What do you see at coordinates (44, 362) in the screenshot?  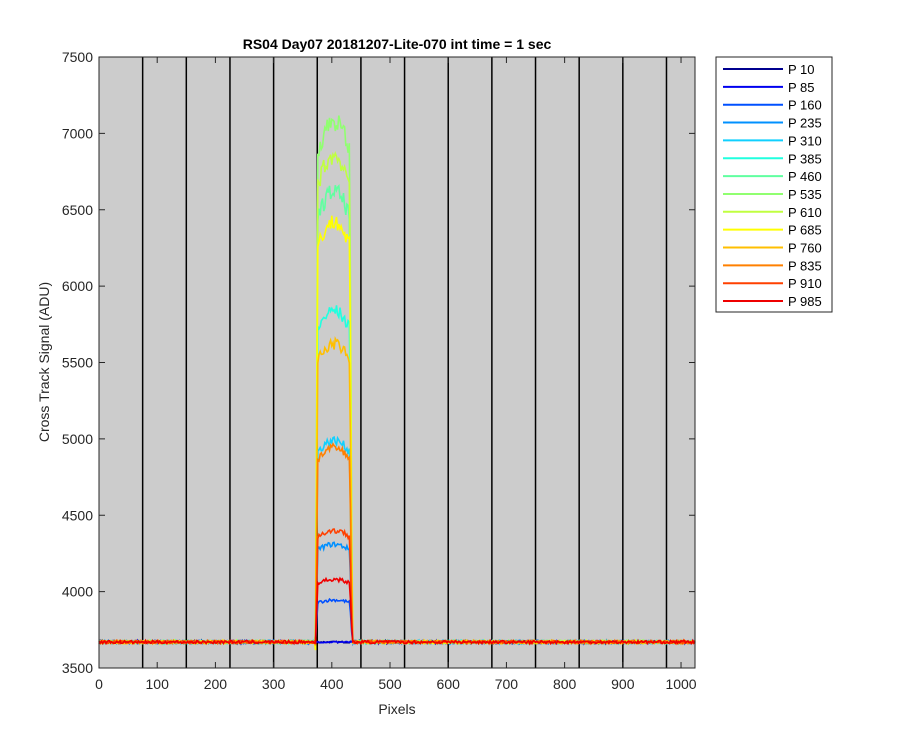 I see `y-axis-title: Cross Track Signal (ADU)` at bounding box center [44, 362].